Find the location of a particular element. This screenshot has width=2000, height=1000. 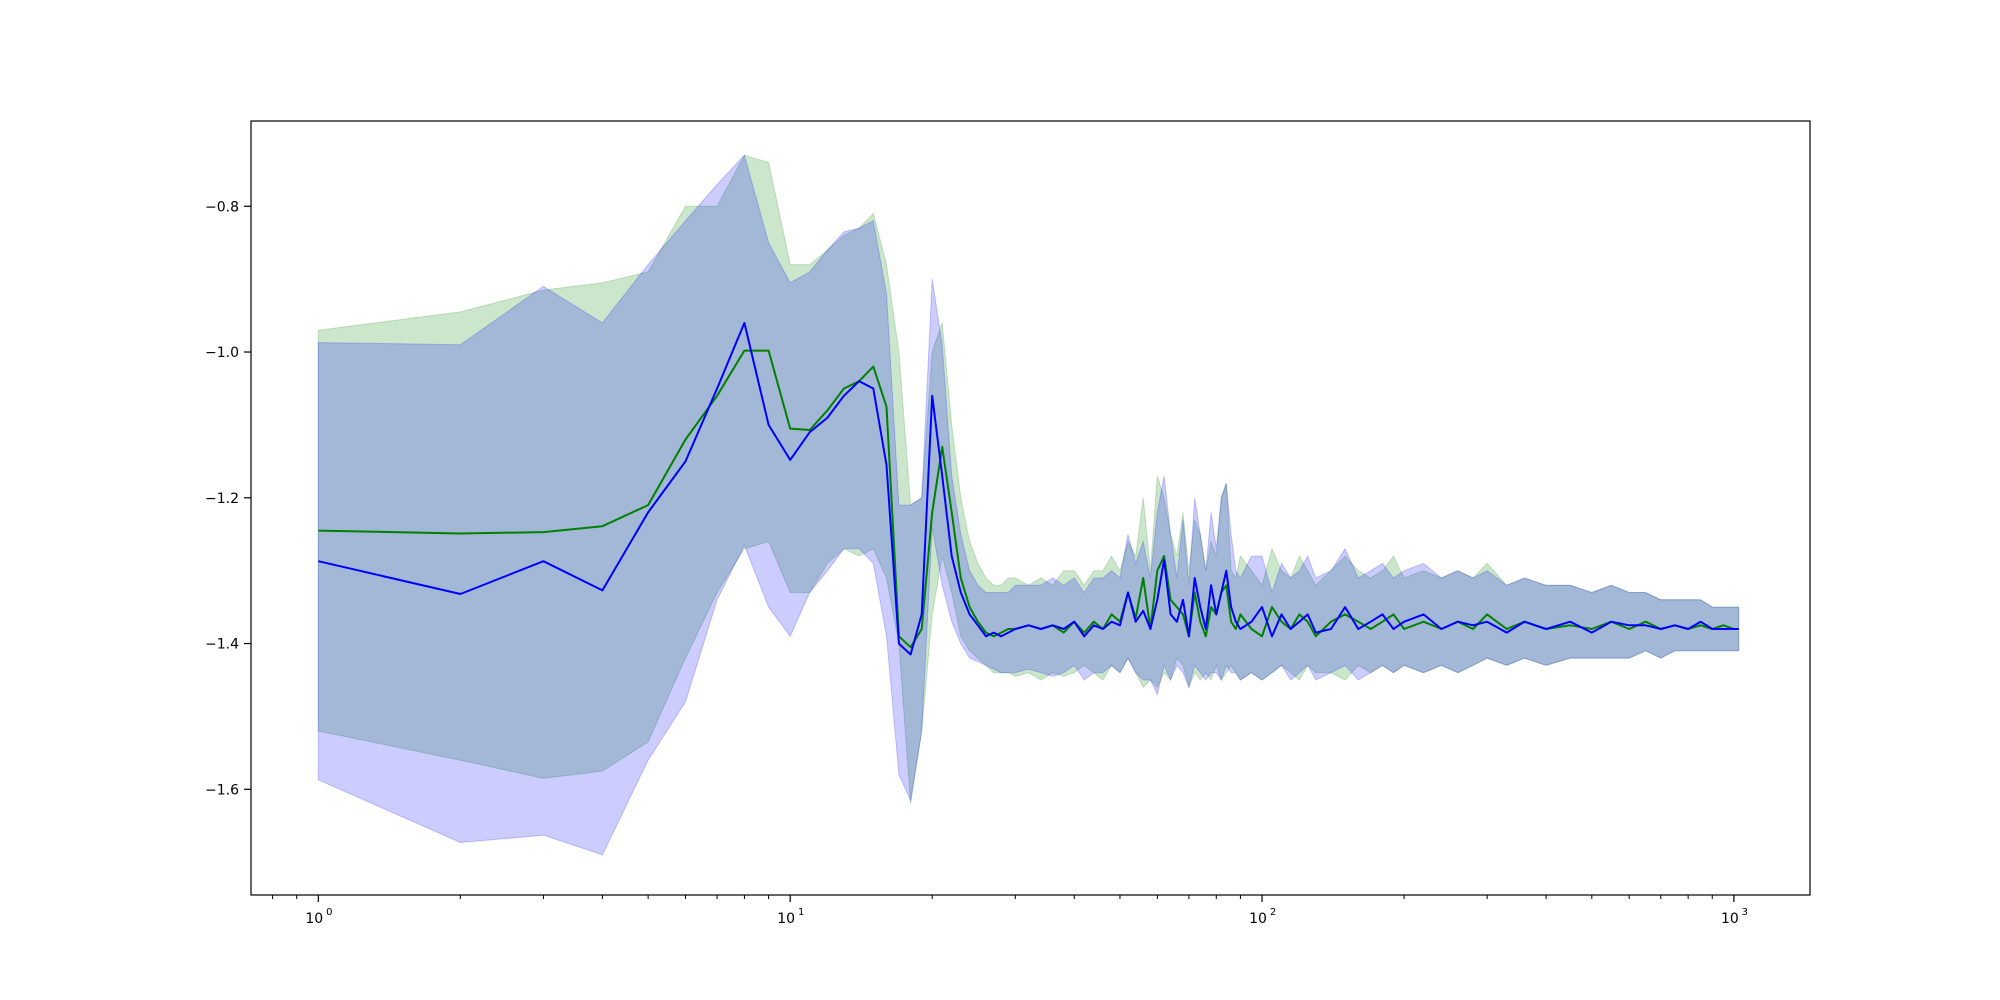

x-tick-label-exponent: 3 is located at coordinates (1745, 912).